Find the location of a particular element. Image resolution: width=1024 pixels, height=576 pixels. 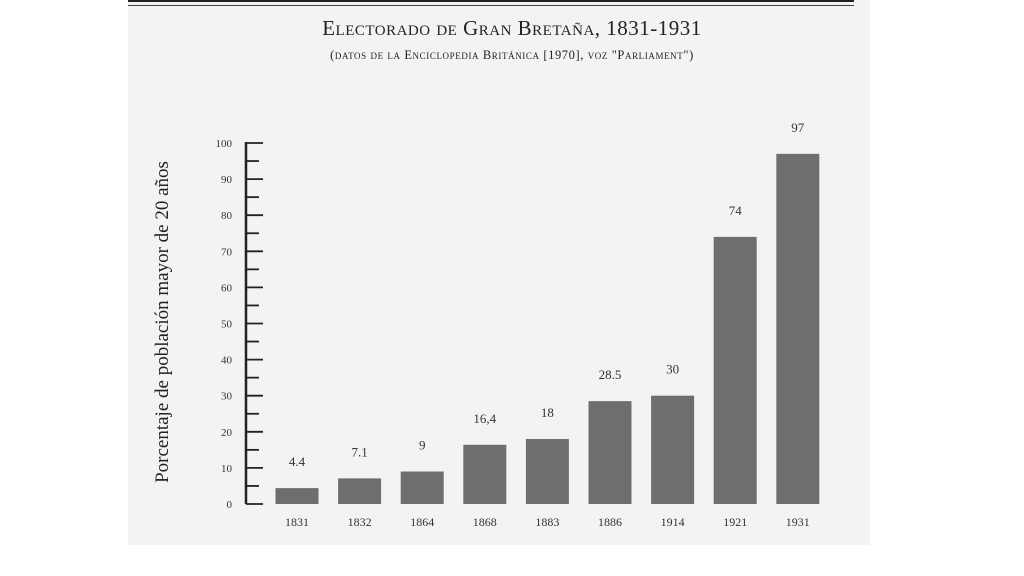

data-label: 4.4 is located at coordinates (297, 461).